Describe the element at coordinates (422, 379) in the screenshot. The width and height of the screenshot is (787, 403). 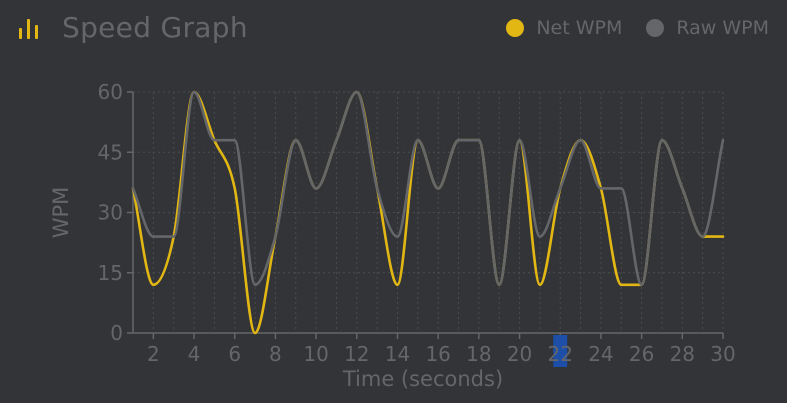
I see `x-axis-title: Time (seconds)` at that location.